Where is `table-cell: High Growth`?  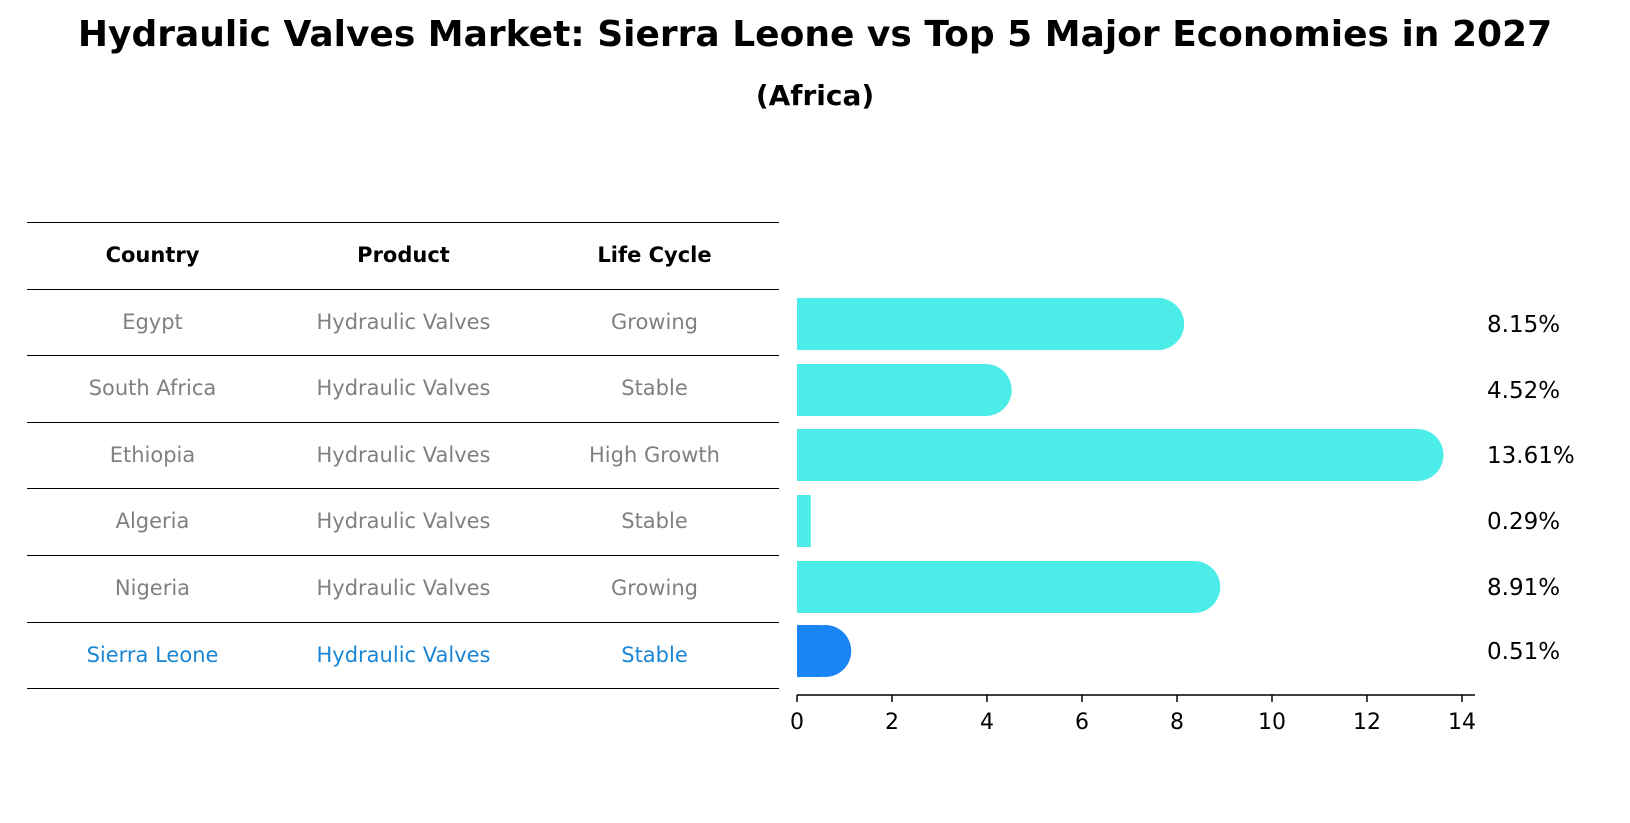 table-cell: High Growth is located at coordinates (654, 454).